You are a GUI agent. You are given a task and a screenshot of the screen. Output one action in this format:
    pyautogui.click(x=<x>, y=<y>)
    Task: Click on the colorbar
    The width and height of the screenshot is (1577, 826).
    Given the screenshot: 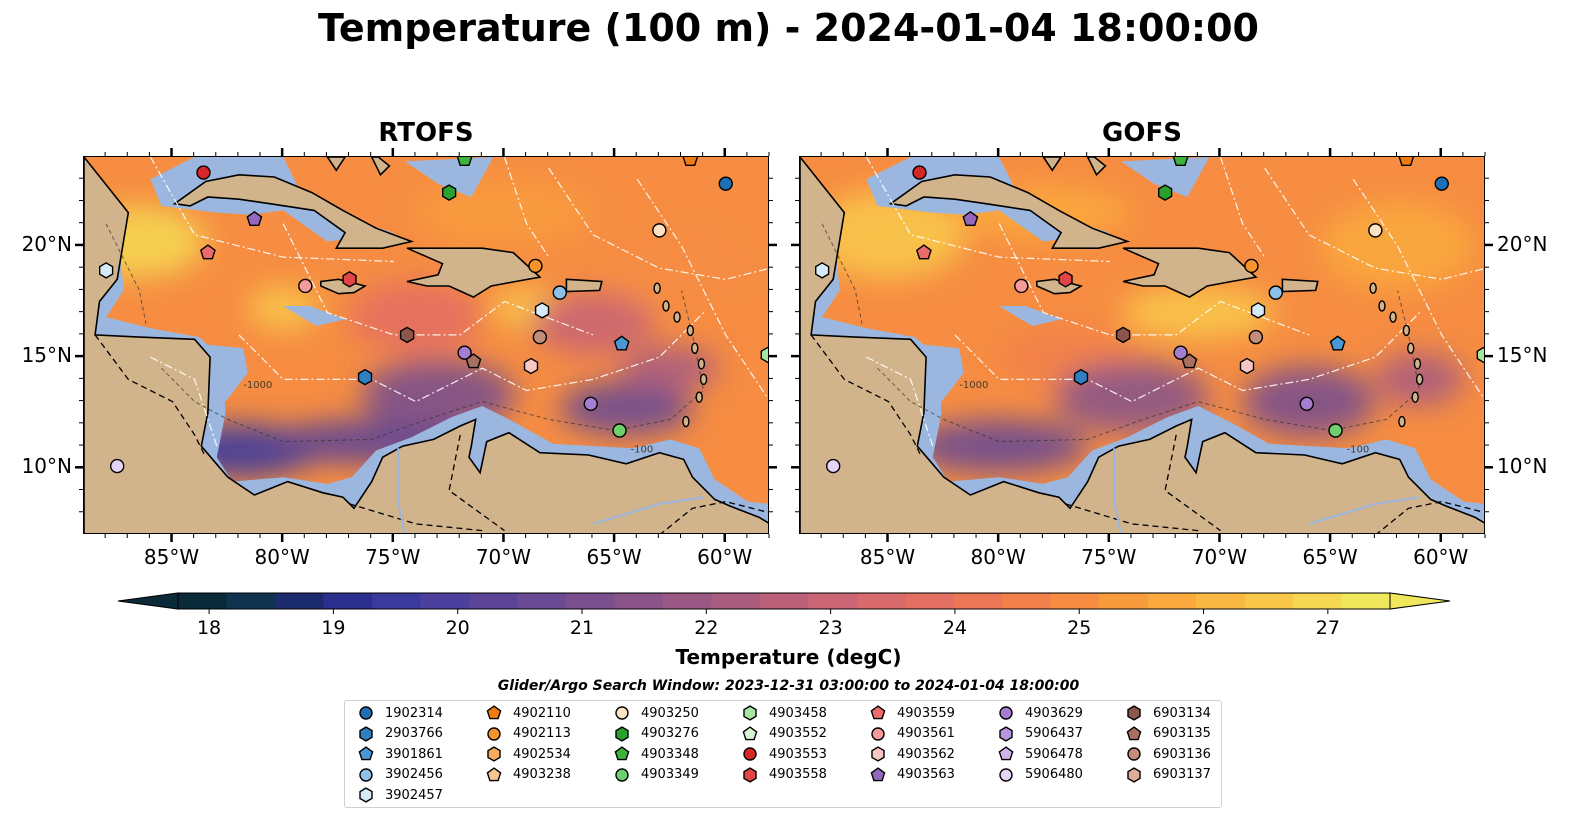 What is the action you would take?
    pyautogui.click(x=784, y=603)
    